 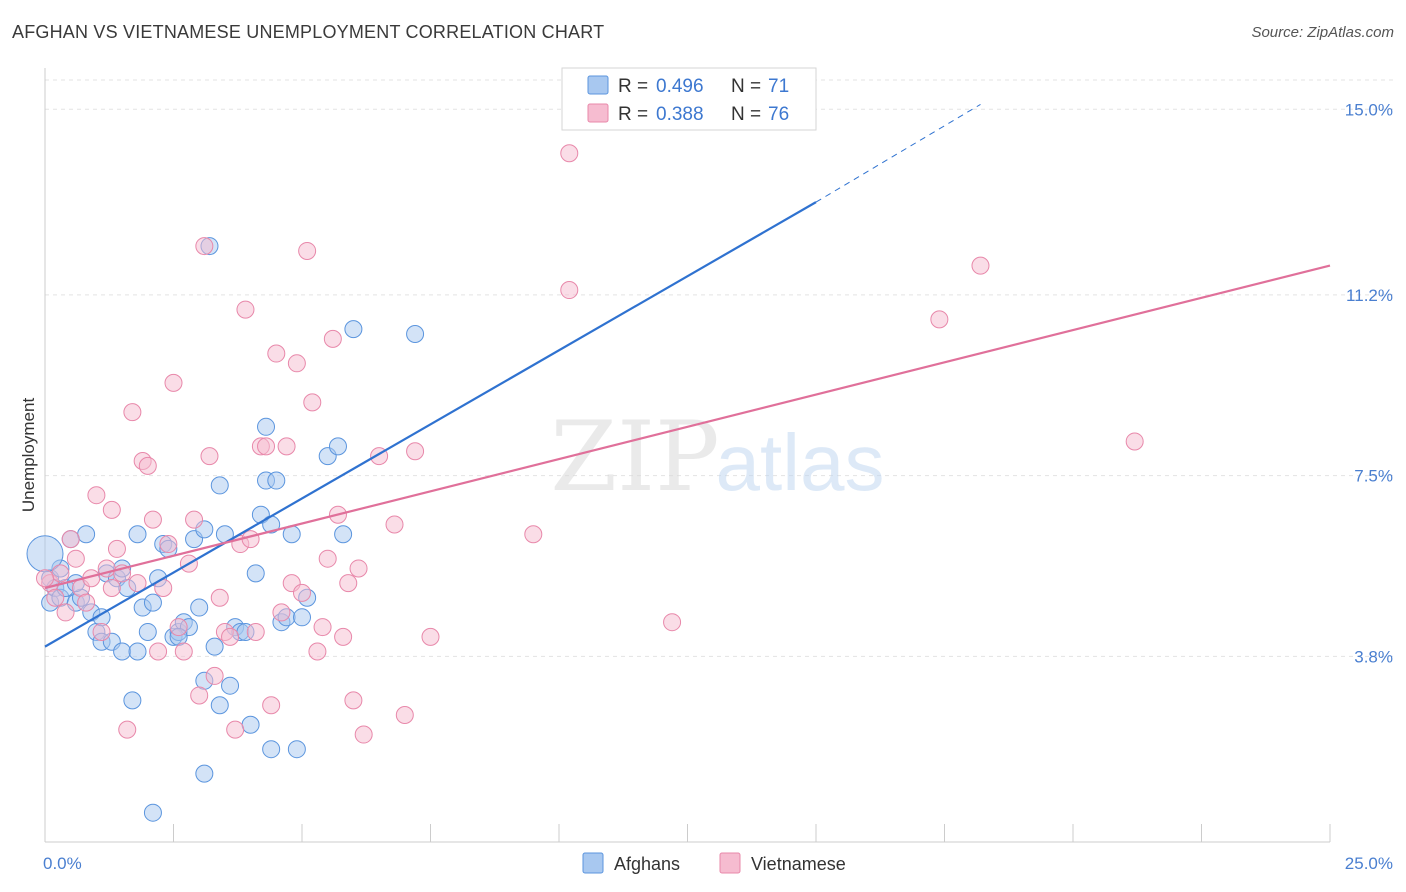 What do you see at coordinates (28, 455) in the screenshot?
I see `y-axis-label: Unemployment` at bounding box center [28, 455].